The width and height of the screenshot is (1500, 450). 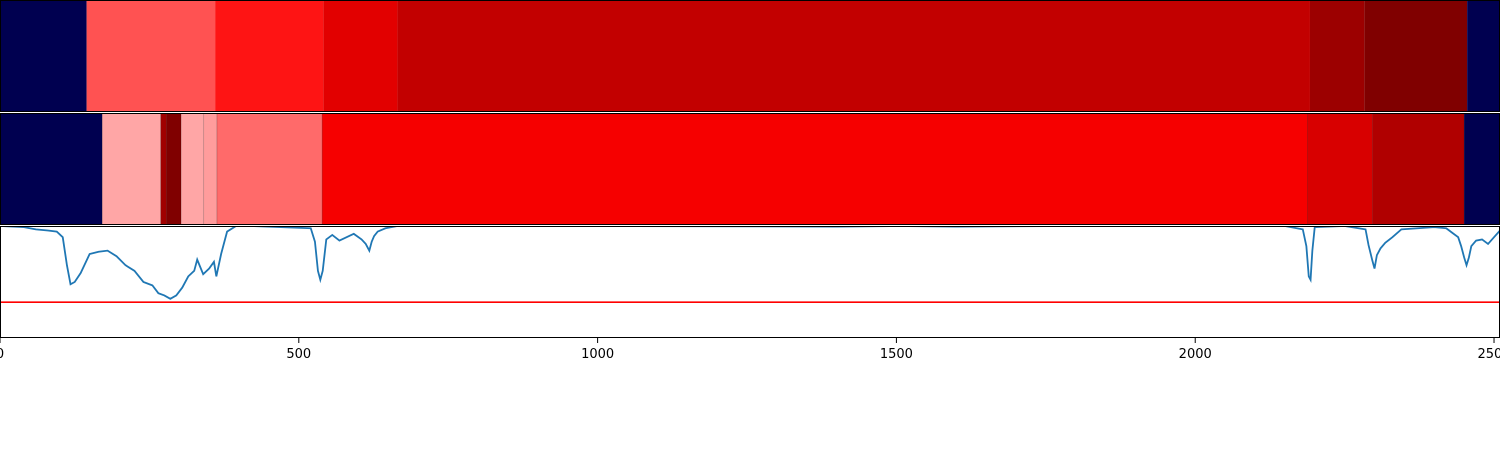 What do you see at coordinates (2, 354) in the screenshot?
I see `x-tick-label-0: 0` at bounding box center [2, 354].